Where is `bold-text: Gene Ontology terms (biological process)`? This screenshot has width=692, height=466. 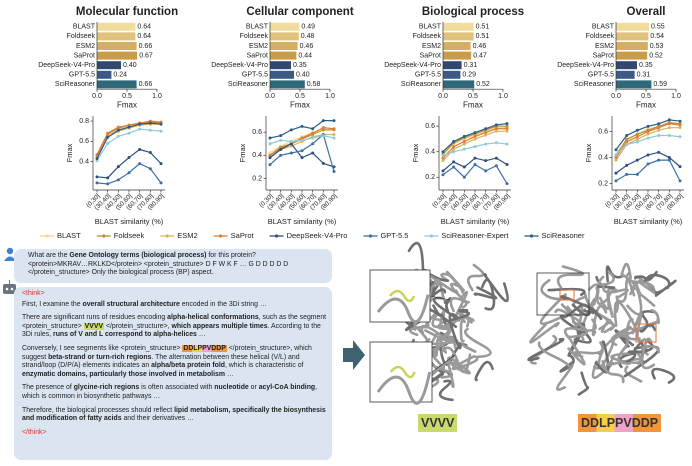 bold-text: Gene Ontology terms (biological process) is located at coordinates (138, 255).